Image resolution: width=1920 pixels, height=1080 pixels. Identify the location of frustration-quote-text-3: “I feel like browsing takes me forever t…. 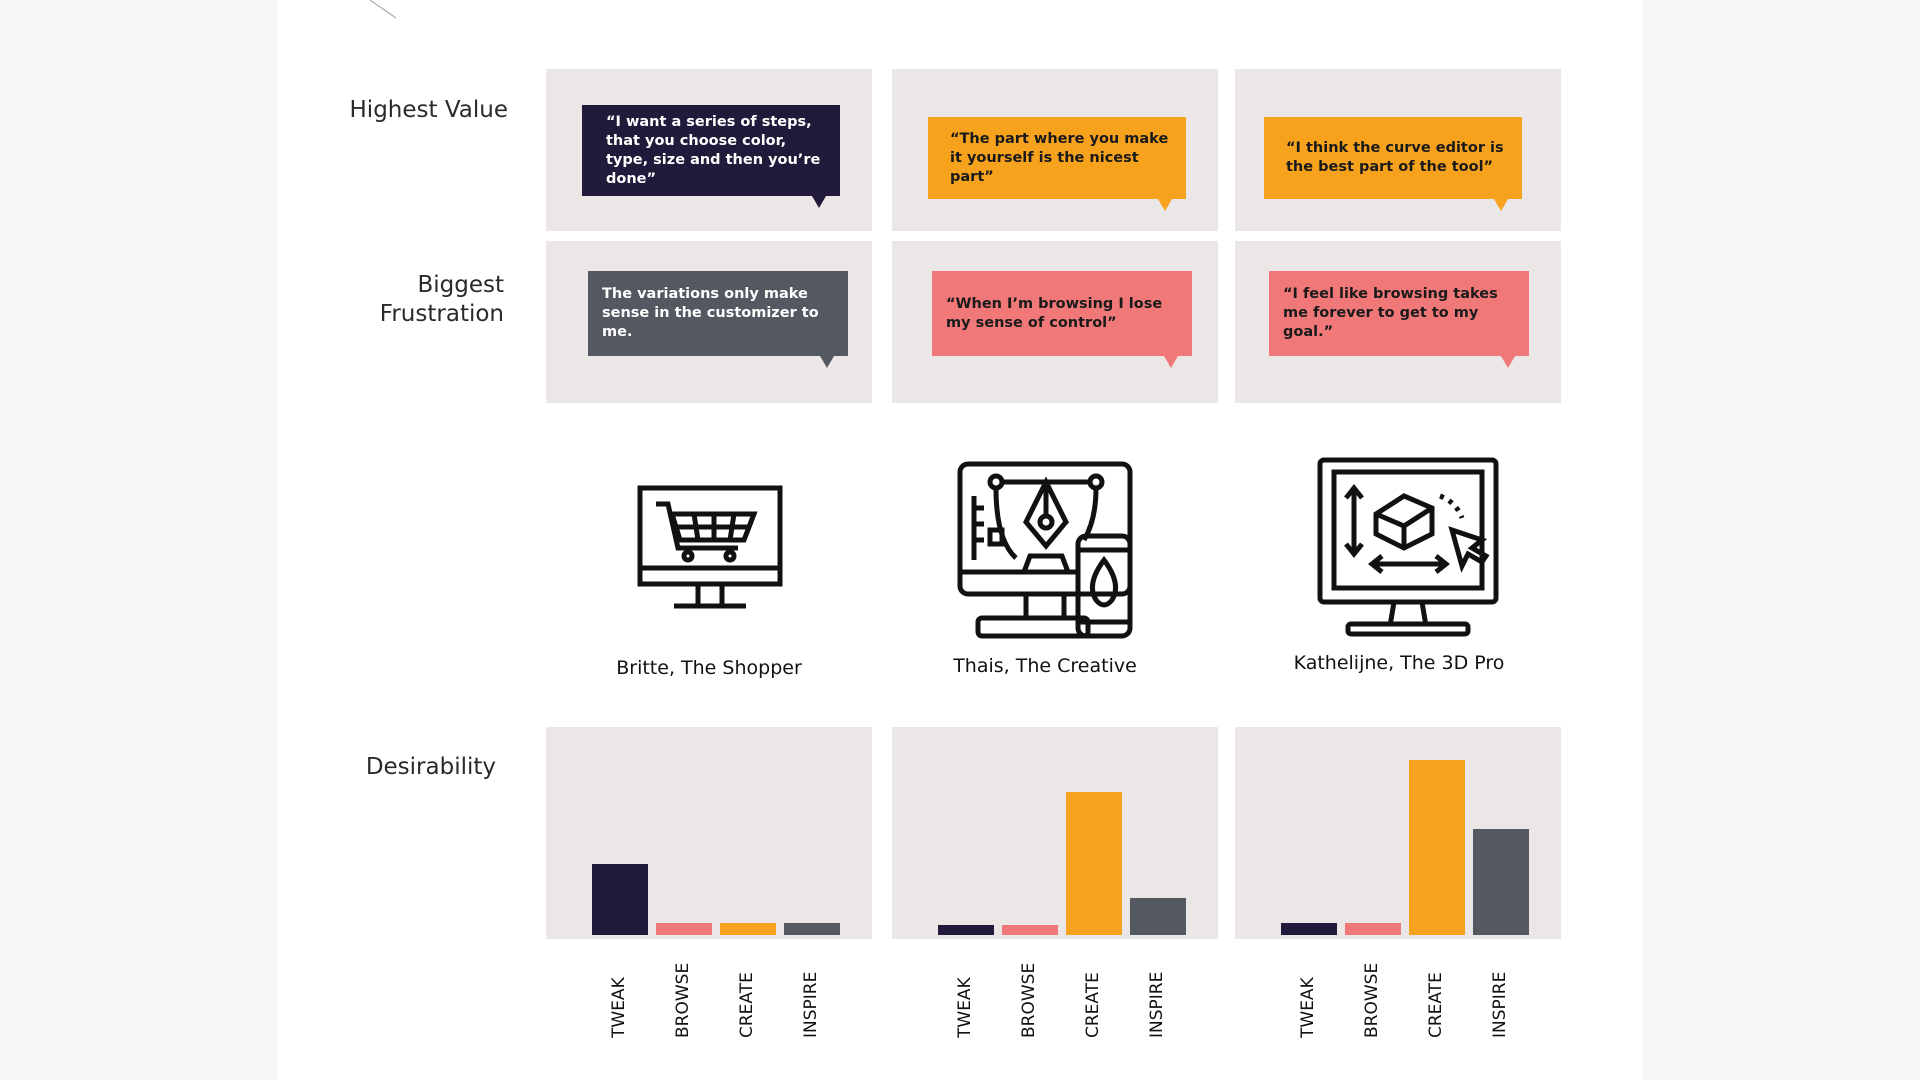
(1390, 313).